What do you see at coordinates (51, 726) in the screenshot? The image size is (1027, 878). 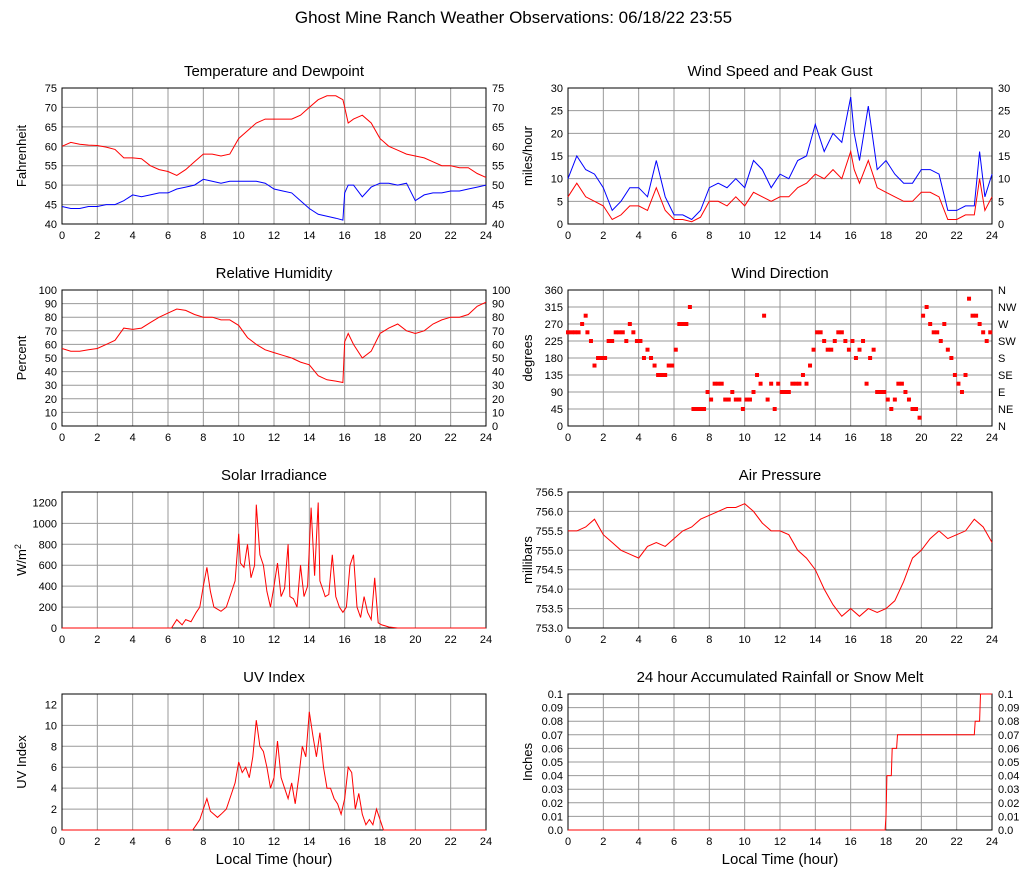 I see `y-tick-label: 10` at bounding box center [51, 726].